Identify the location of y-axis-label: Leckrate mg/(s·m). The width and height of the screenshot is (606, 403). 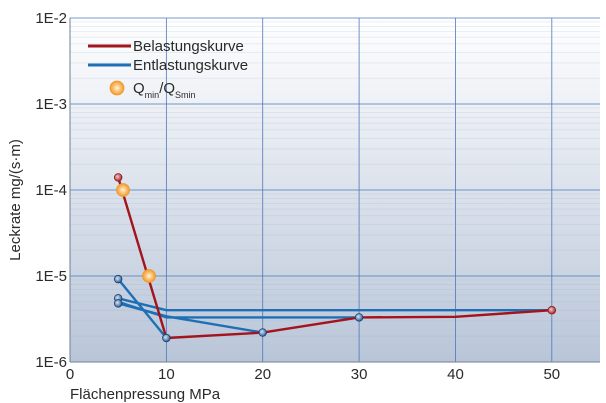
(15, 200).